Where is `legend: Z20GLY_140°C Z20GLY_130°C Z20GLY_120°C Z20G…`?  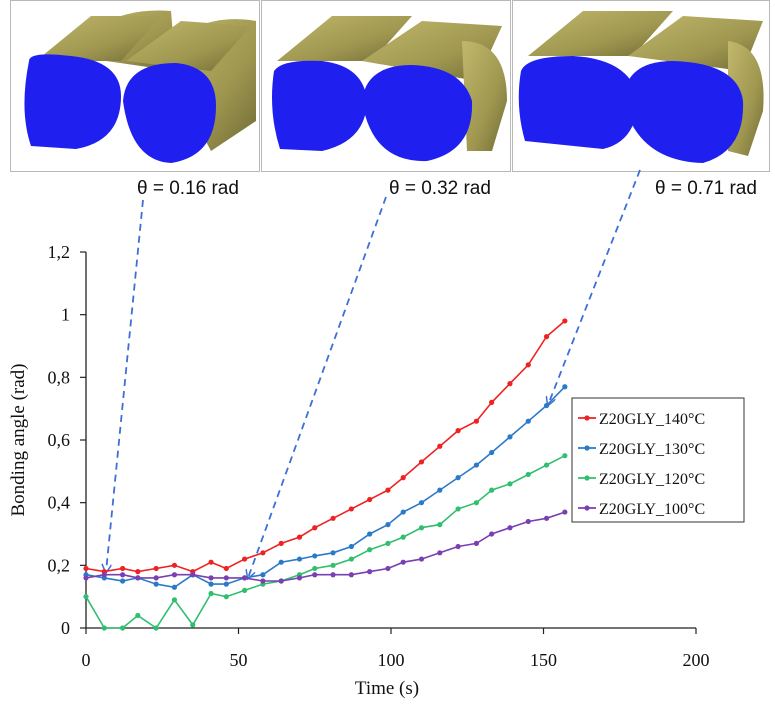 legend: Z20GLY_140°C Z20GLY_130°C Z20GLY_120°C Z20G… is located at coordinates (658, 460).